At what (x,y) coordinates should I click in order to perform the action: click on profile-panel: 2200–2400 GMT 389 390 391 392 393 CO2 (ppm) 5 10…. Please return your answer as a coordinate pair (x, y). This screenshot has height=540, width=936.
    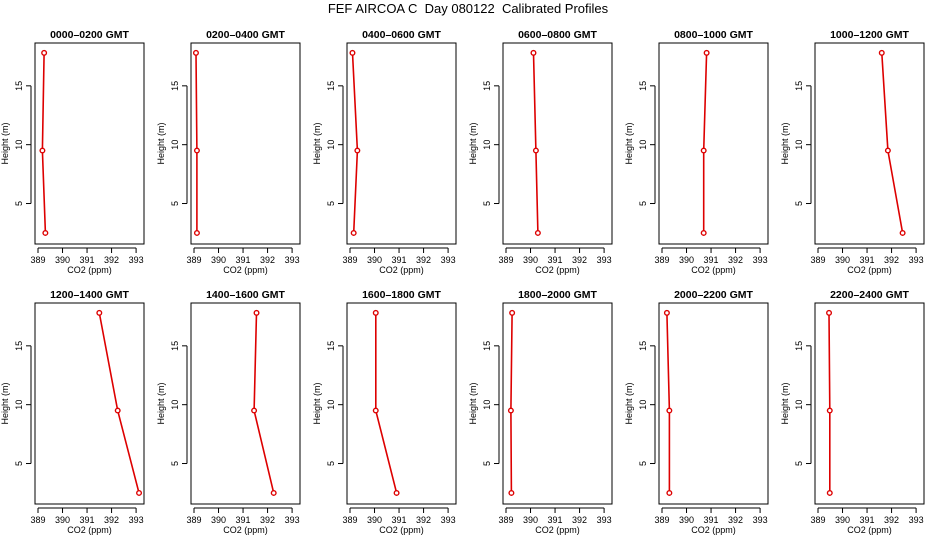
    Looking at the image, I should click on (852, 412).